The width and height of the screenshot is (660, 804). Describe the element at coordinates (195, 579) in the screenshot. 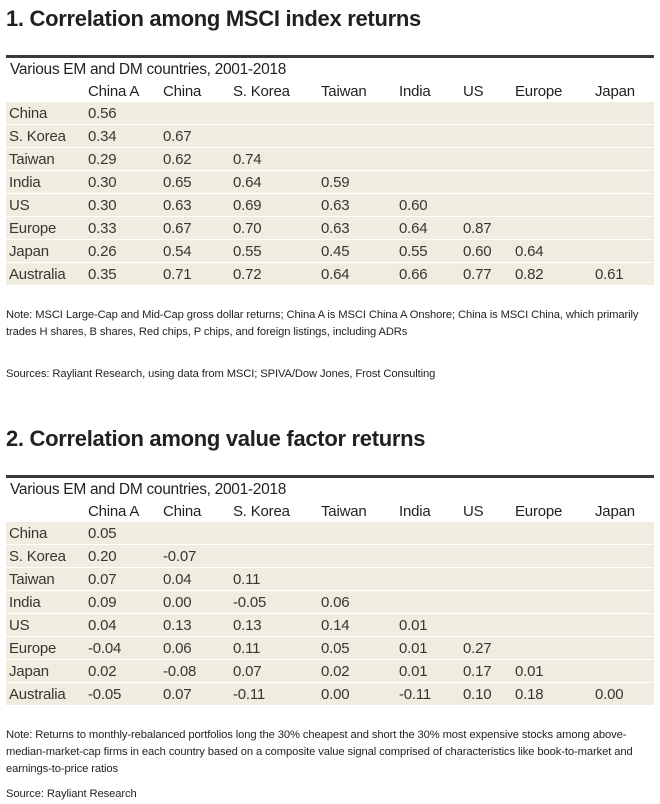

I see `correlation-cell: 0.04` at that location.